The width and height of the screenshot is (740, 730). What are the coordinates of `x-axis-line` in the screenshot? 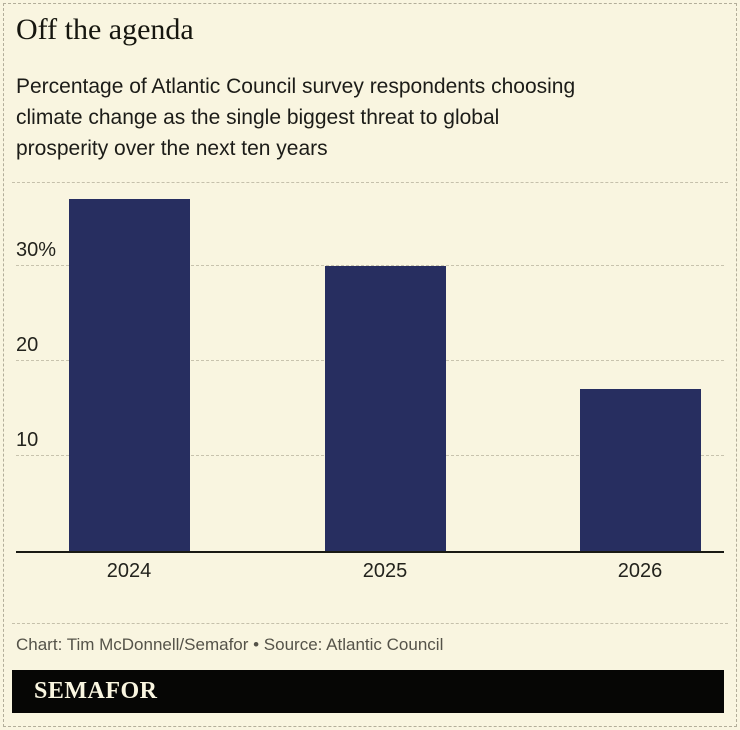 It's located at (370, 552).